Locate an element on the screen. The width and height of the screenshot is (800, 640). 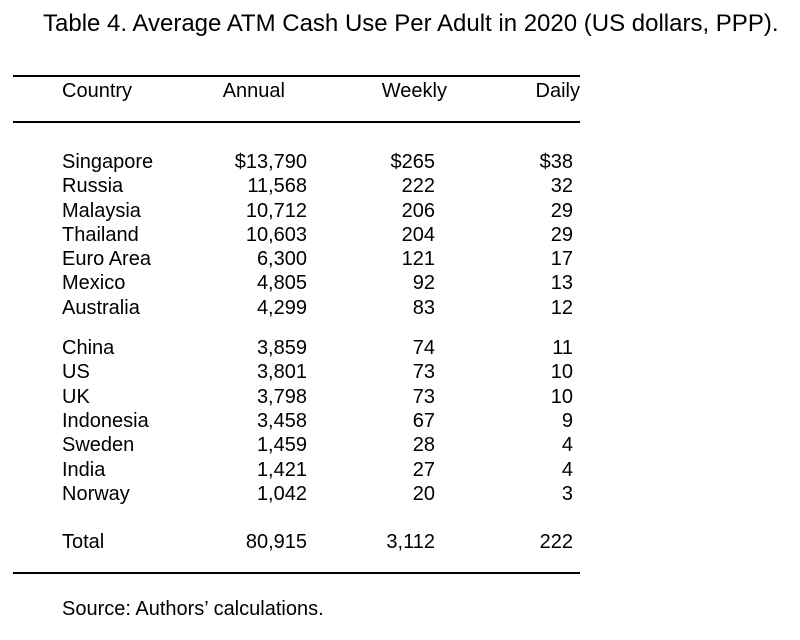
group-spacer-row is located at coordinates (296, 328).